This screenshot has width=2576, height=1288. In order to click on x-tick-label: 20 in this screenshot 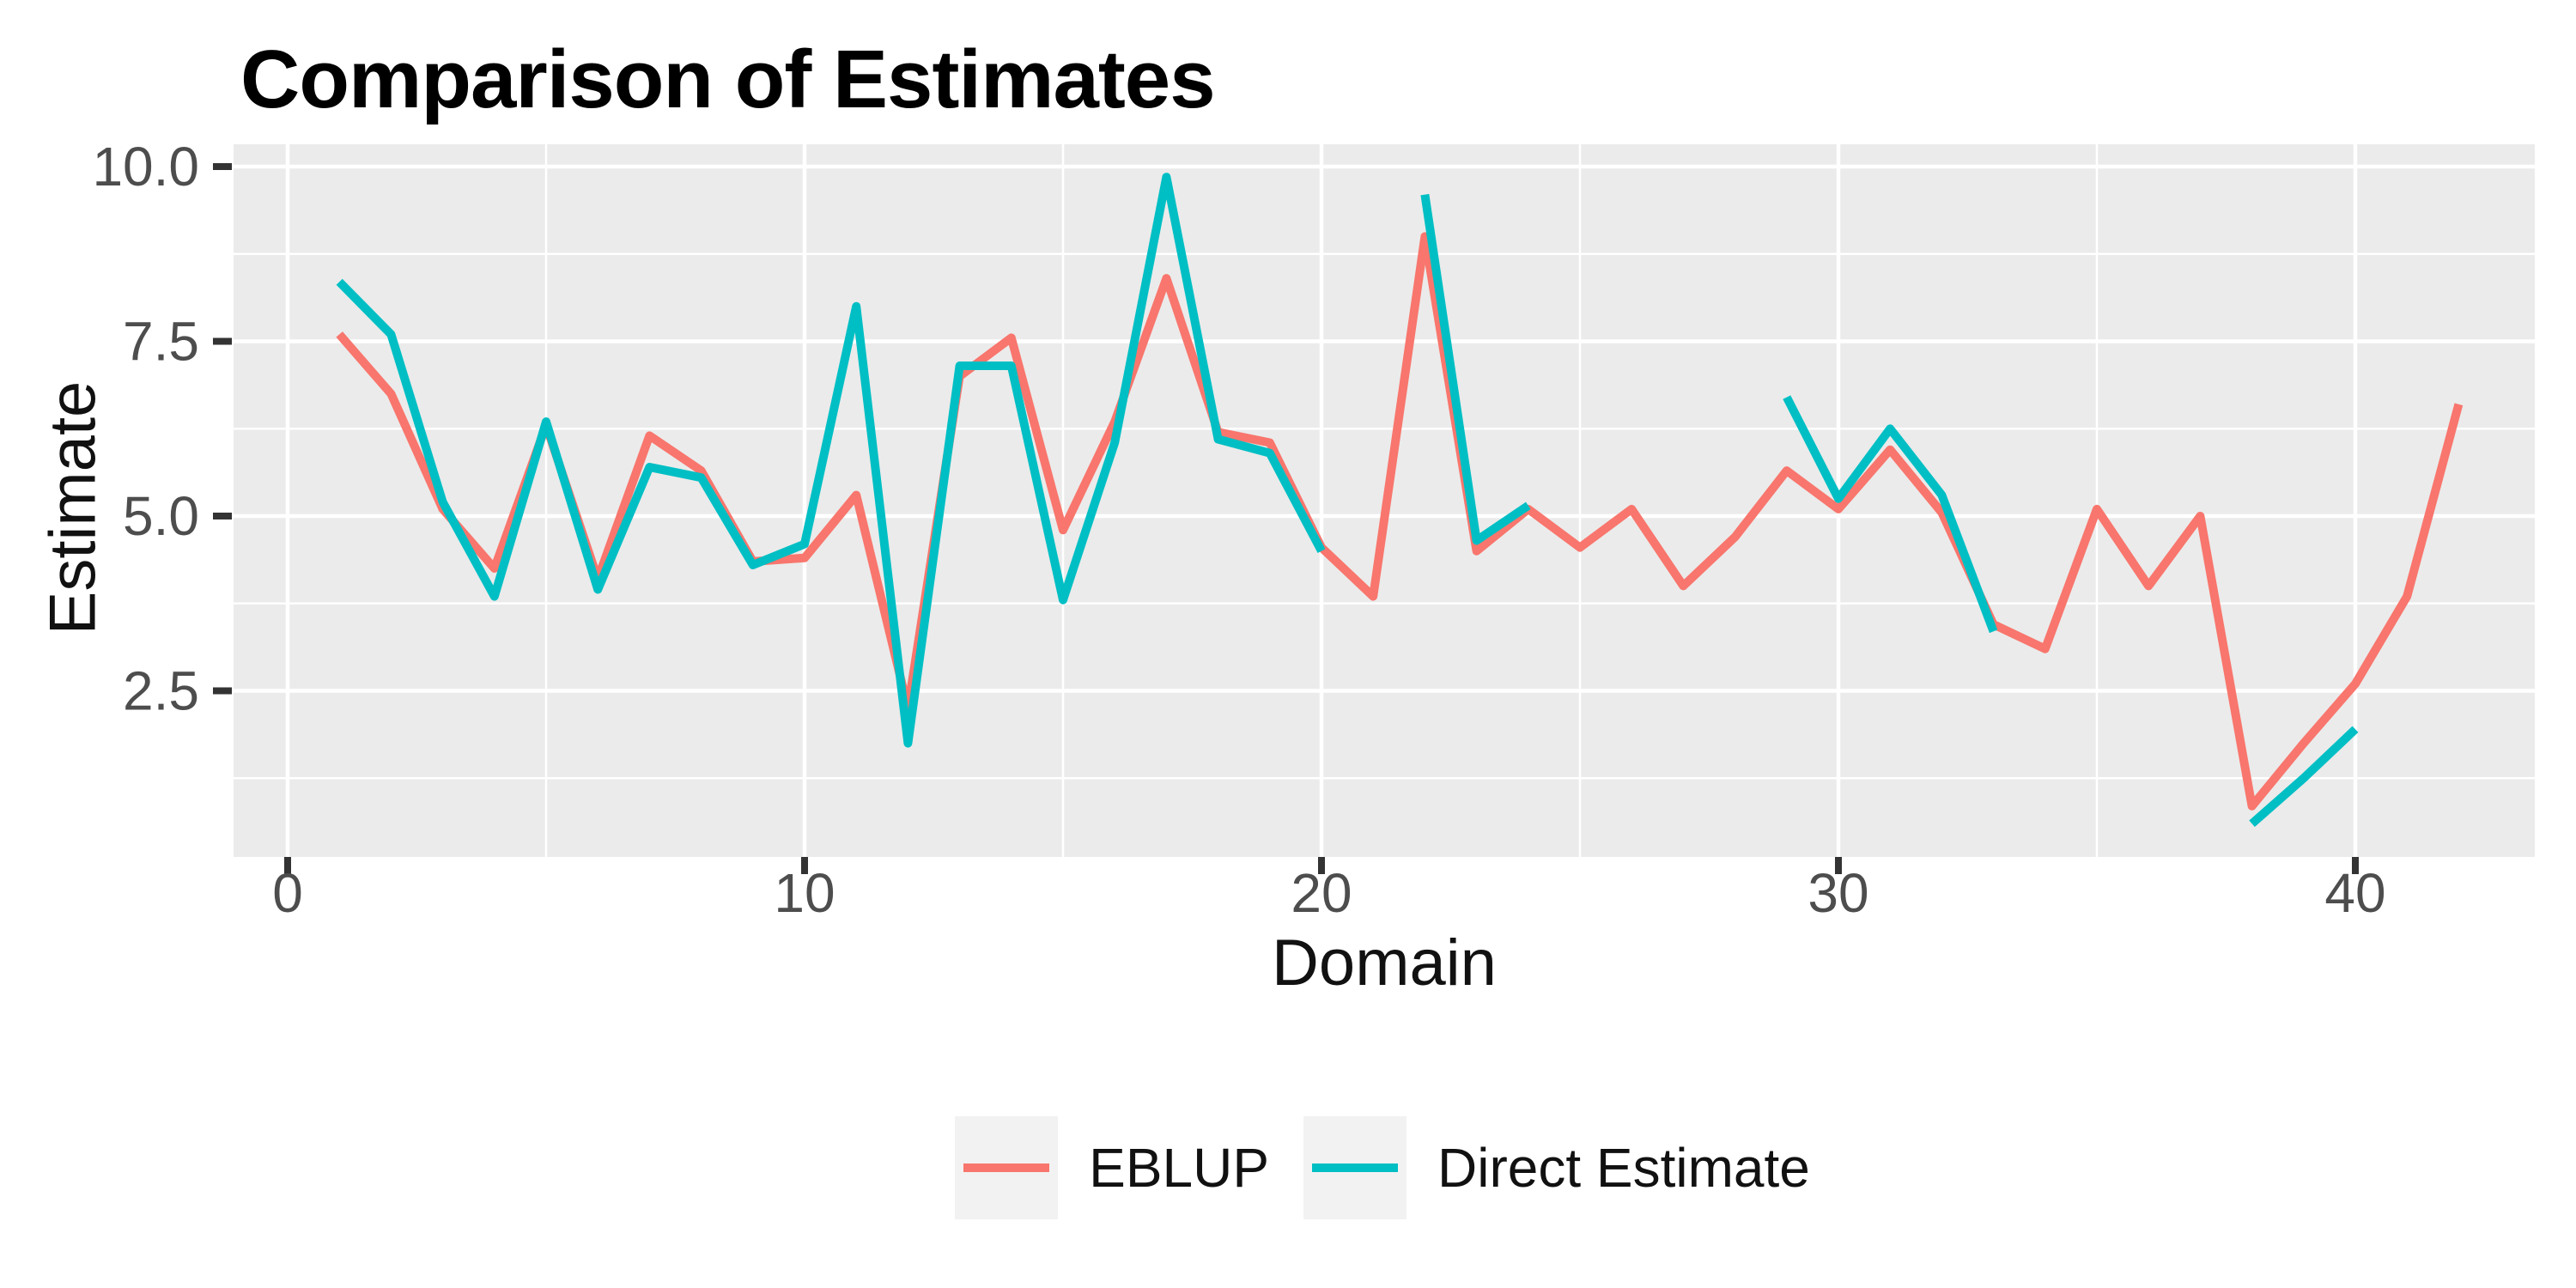, I will do `click(1321, 893)`.